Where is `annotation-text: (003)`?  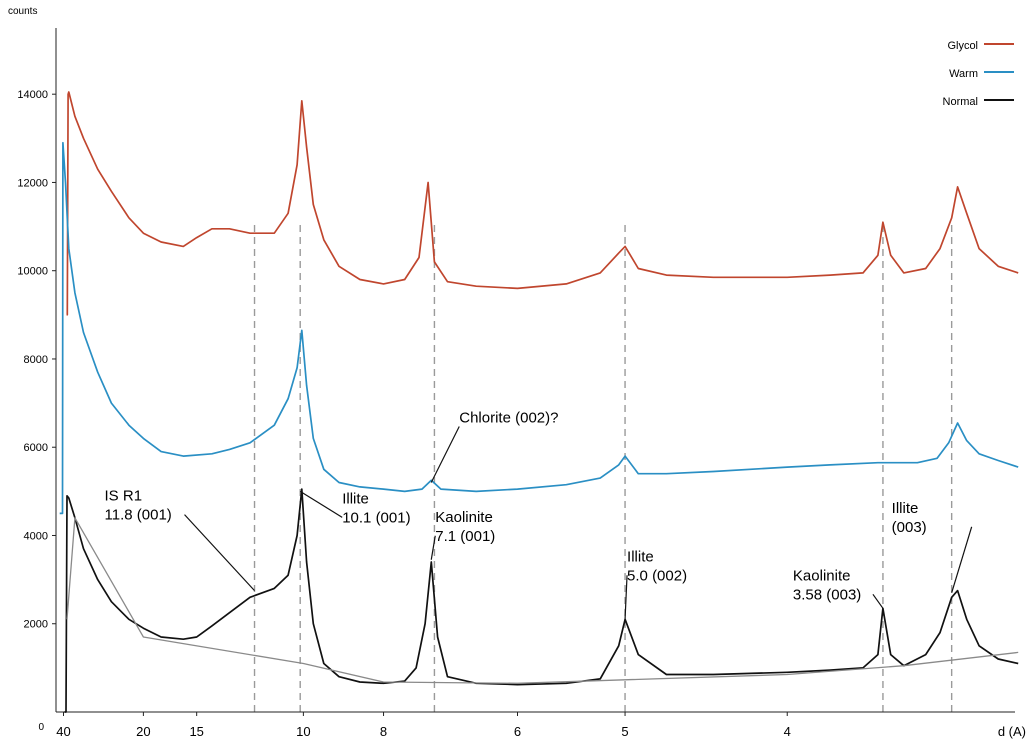 annotation-text: (003) is located at coordinates (909, 527).